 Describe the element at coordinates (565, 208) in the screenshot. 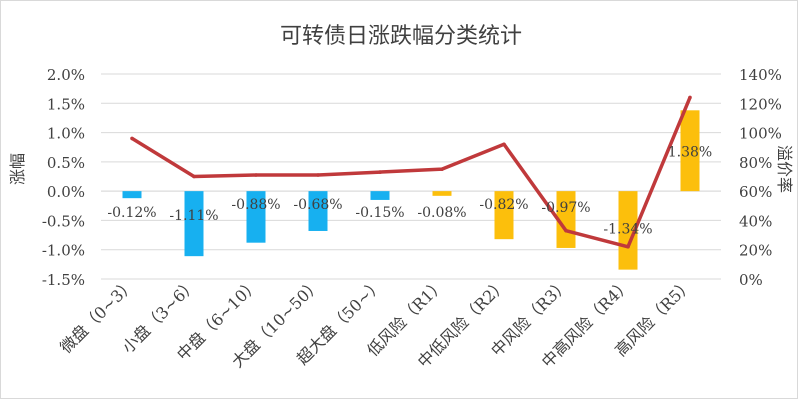

I see `bar-data-label: -0.97%` at that location.